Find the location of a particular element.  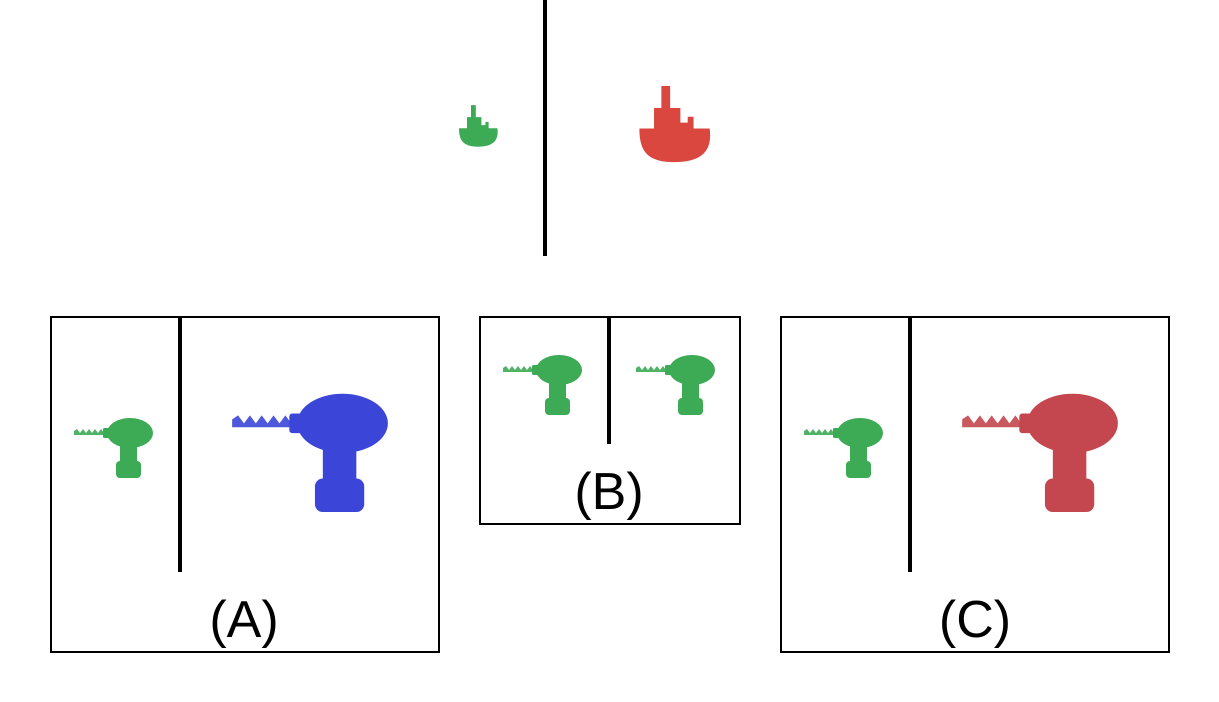

option-a-label: (A) is located at coordinates (244, 620).